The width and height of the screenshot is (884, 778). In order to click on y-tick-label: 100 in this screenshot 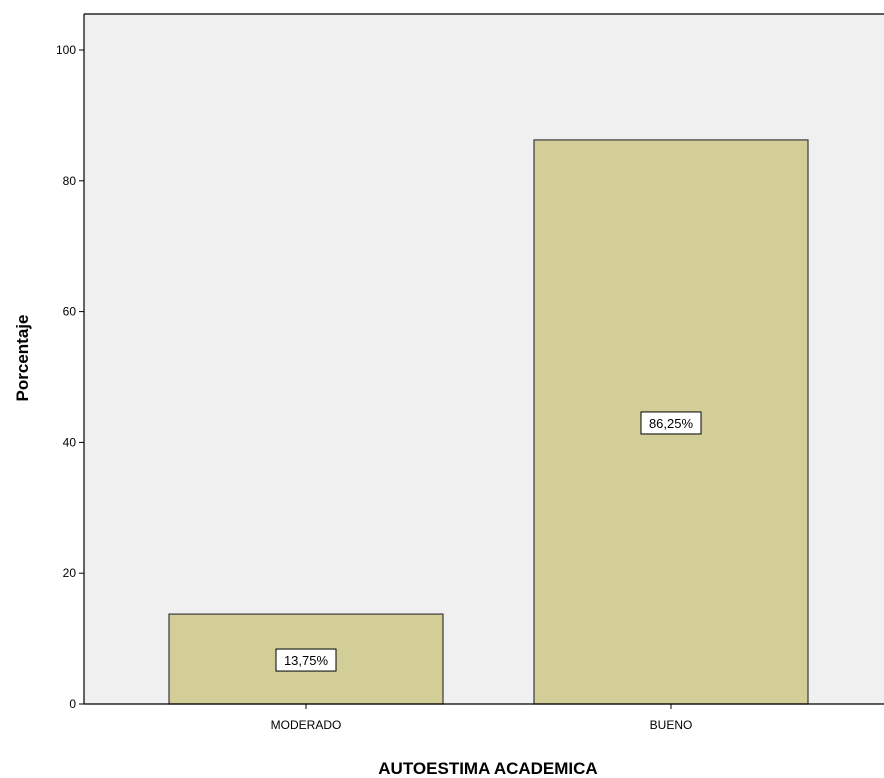, I will do `click(66, 50)`.